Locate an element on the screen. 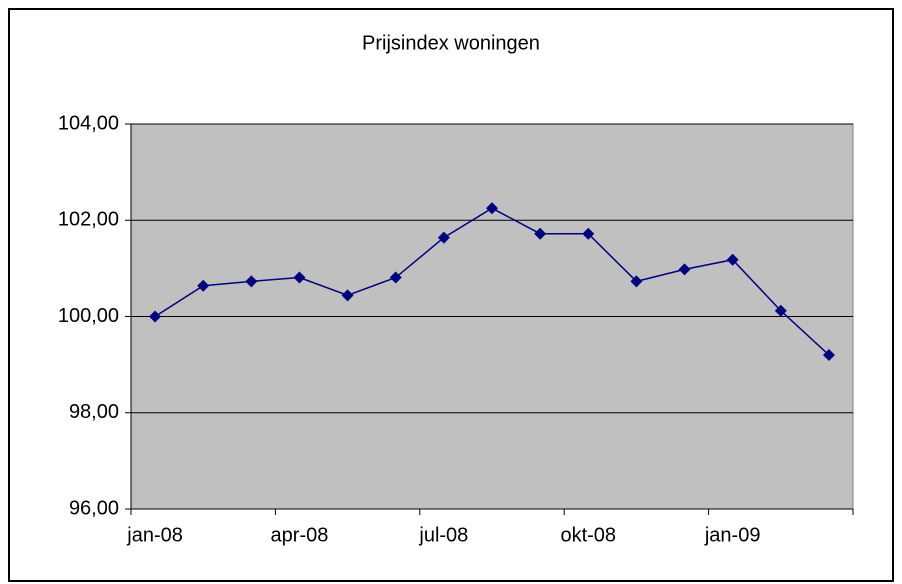 The image size is (902, 584). y-tick-label: 102,00 is located at coordinates (88, 220).